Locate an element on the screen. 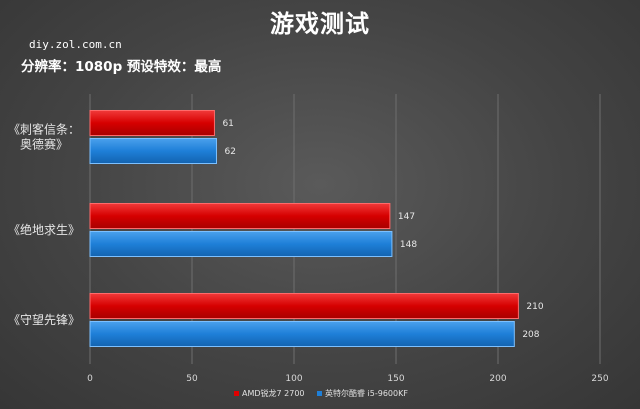 The height and width of the screenshot is (409, 640). category-label-line: 《绝地求生》 is located at coordinates (44, 229).